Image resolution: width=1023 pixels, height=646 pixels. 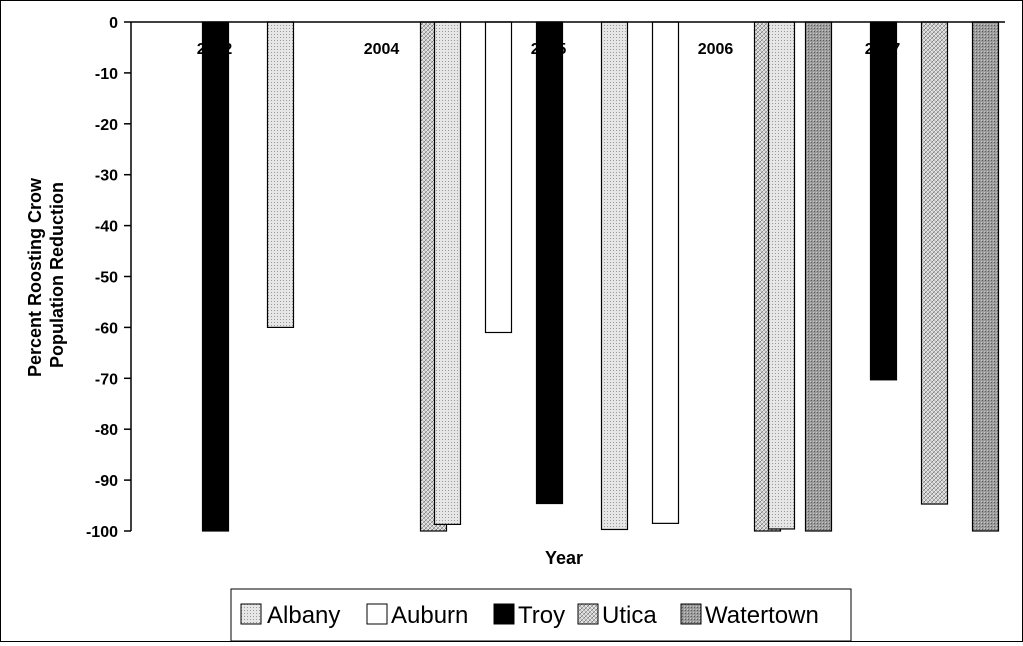 I want to click on legend-box, so click(x=541, y=615).